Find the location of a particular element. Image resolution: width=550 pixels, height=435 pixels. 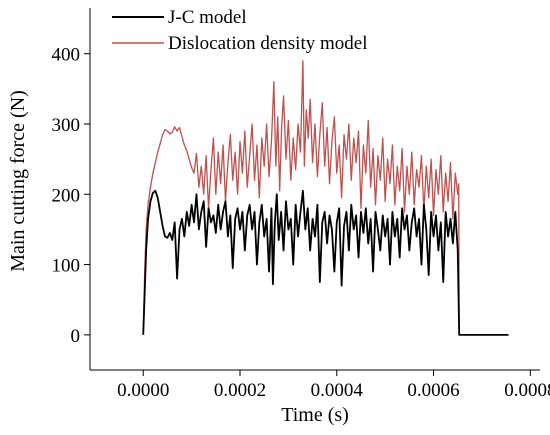

y-tick-label: 0 is located at coordinates (76, 336).